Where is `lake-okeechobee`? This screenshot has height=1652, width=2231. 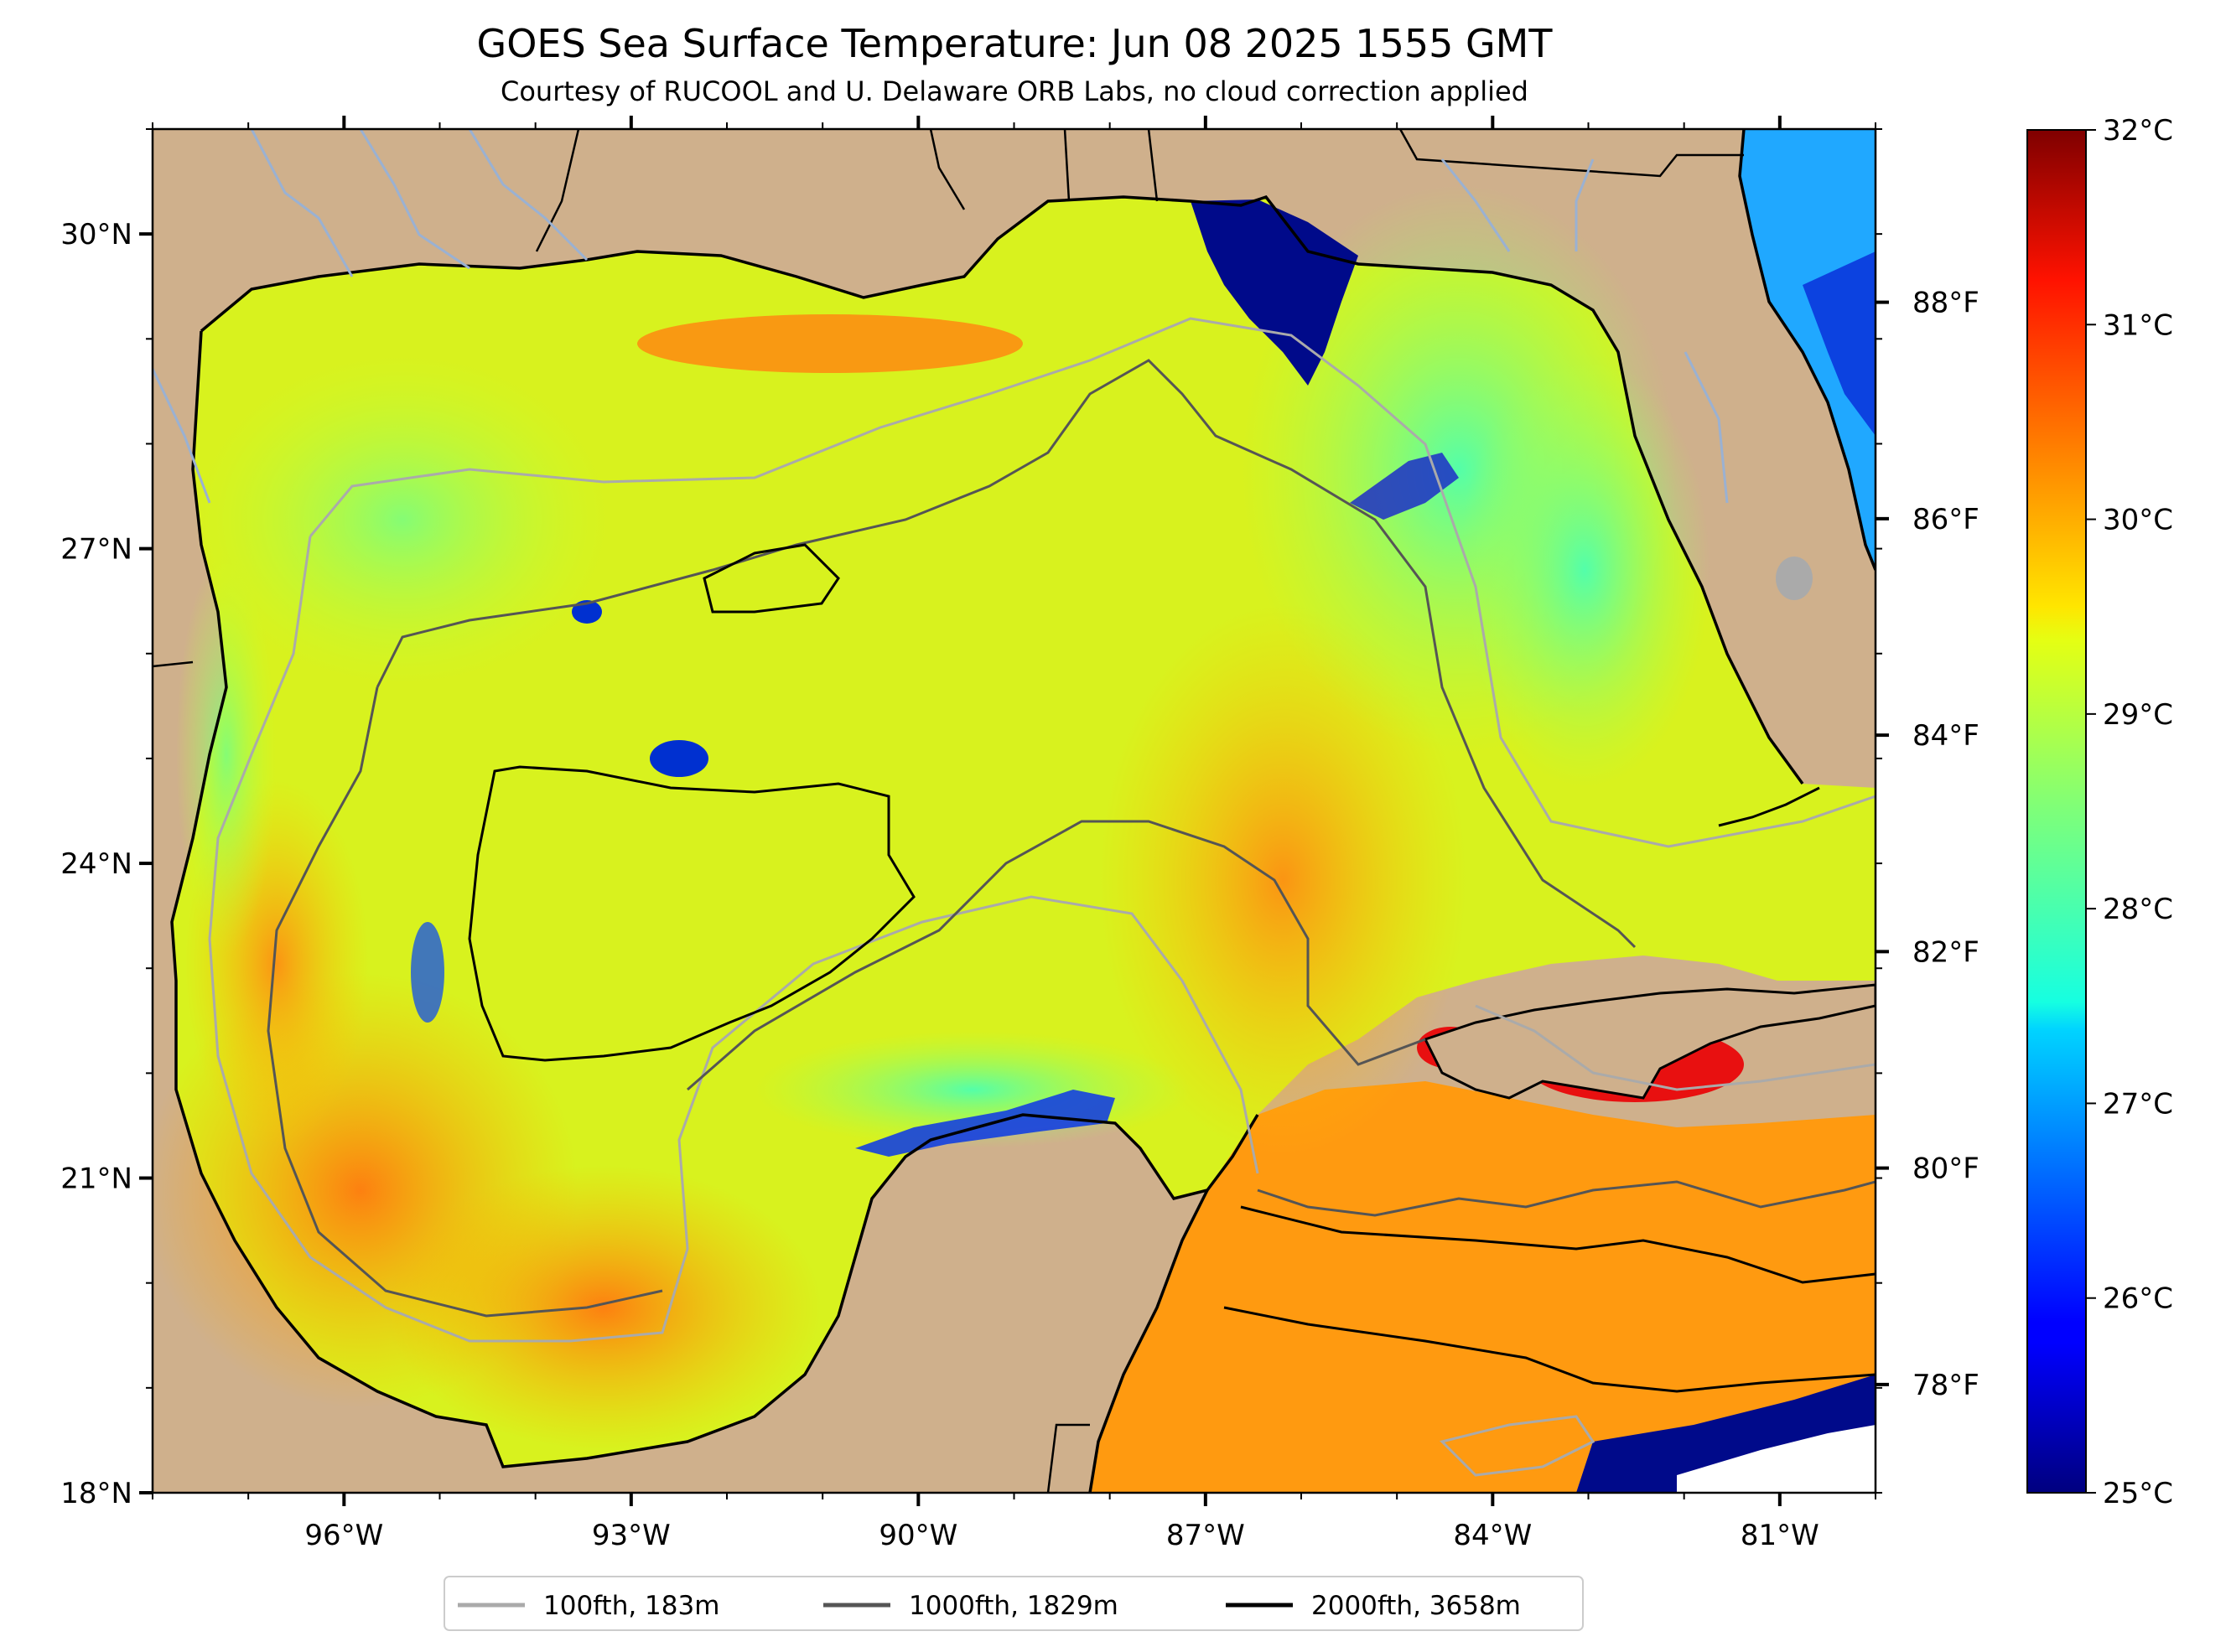
lake-okeechobee is located at coordinates (1794, 578).